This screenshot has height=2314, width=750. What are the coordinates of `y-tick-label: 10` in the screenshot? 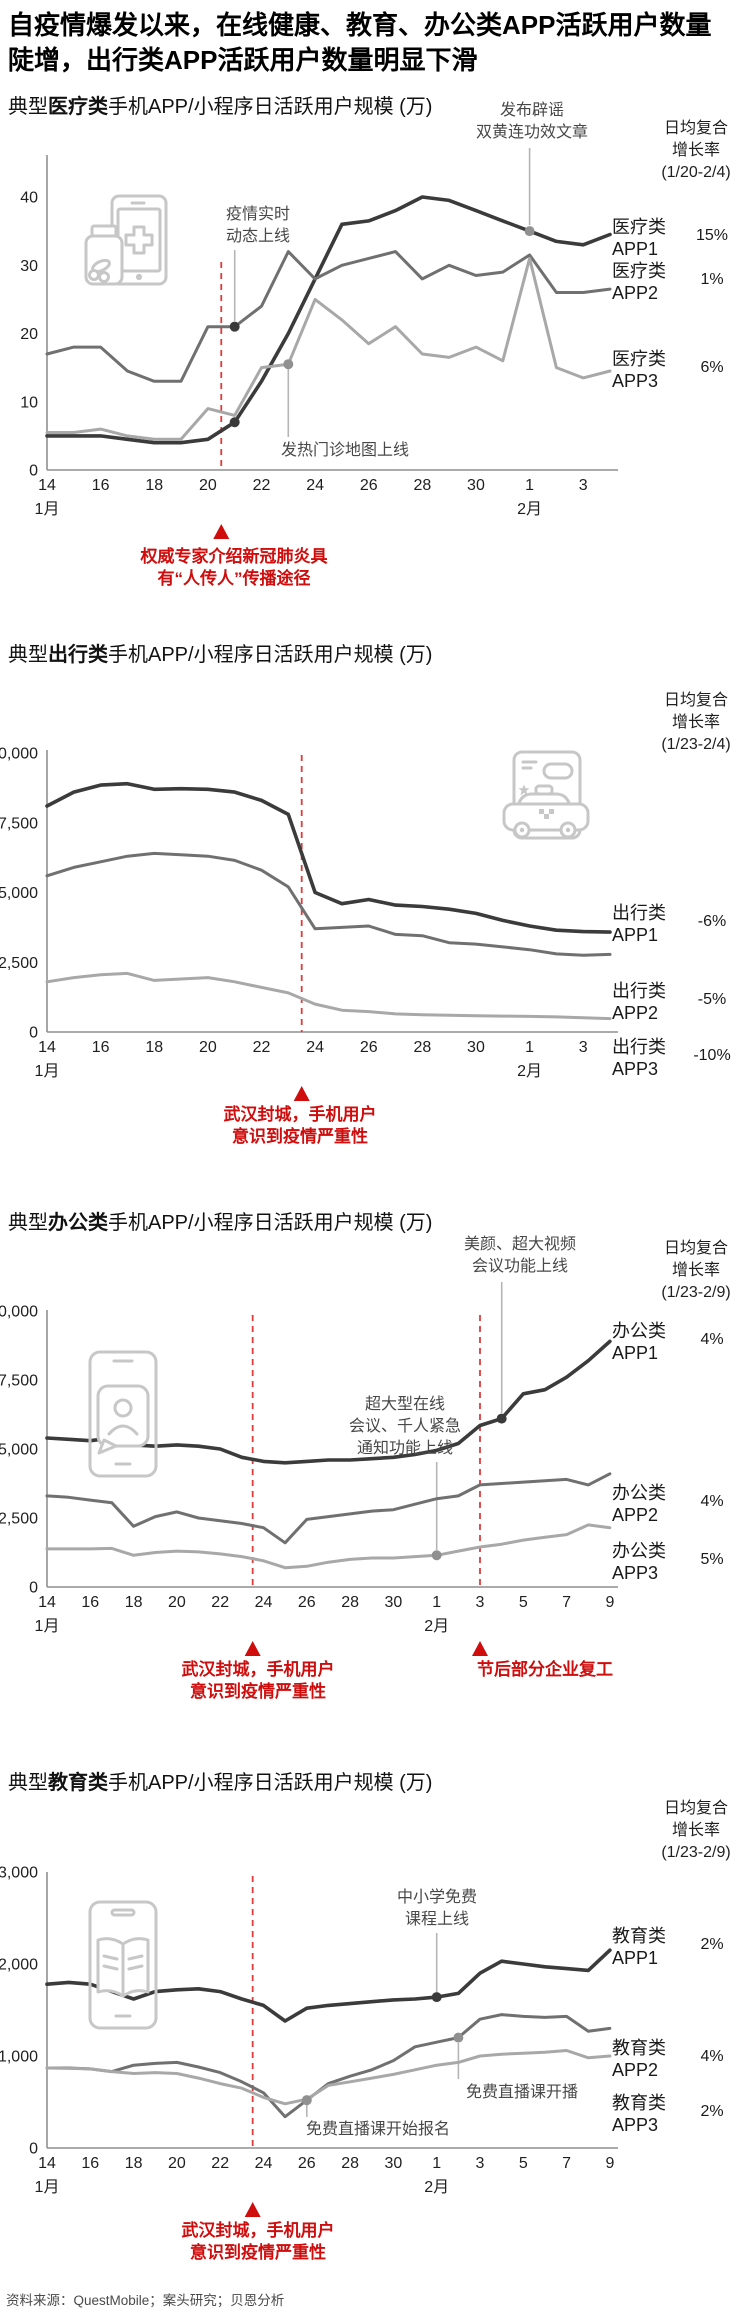 It's located at (29, 402).